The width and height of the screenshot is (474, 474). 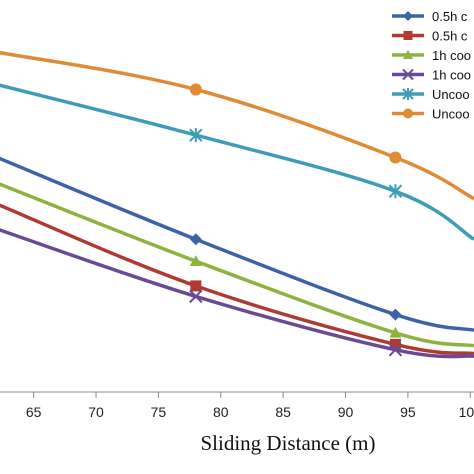 I want to click on legend-item-3: 1h coo, so click(x=431, y=75).